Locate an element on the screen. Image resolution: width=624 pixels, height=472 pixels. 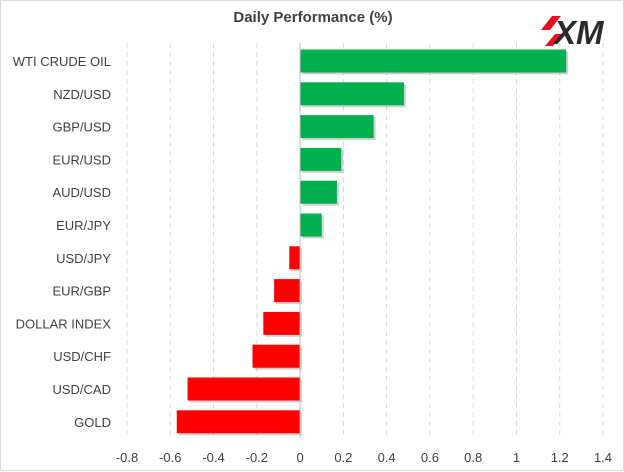
x-tick-label: -0.4 is located at coordinates (213, 457).